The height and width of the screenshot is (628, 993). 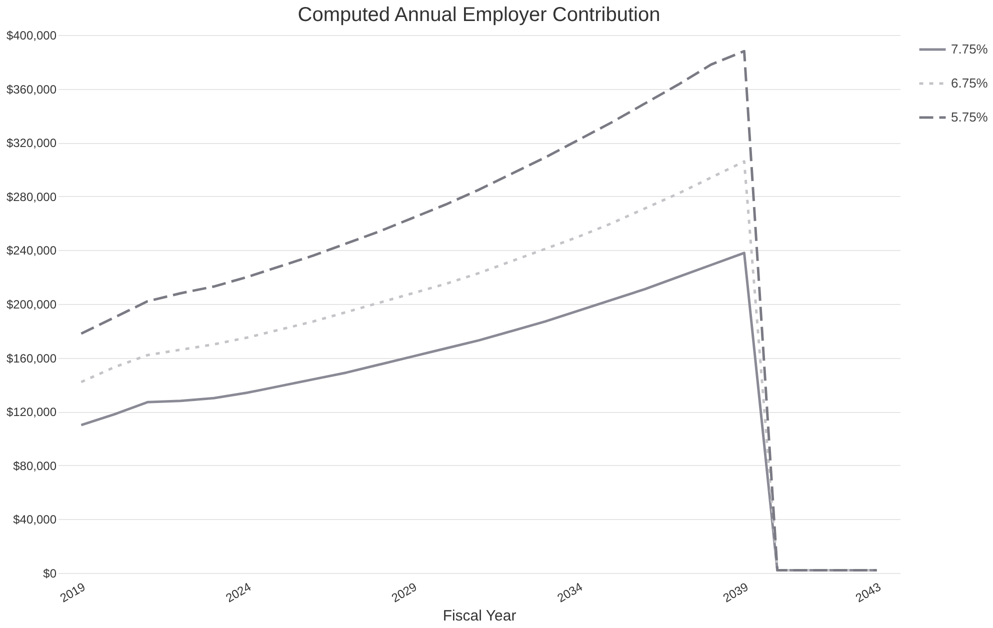 What do you see at coordinates (479, 615) in the screenshot?
I see `x-axis-title: Fiscal Year` at bounding box center [479, 615].